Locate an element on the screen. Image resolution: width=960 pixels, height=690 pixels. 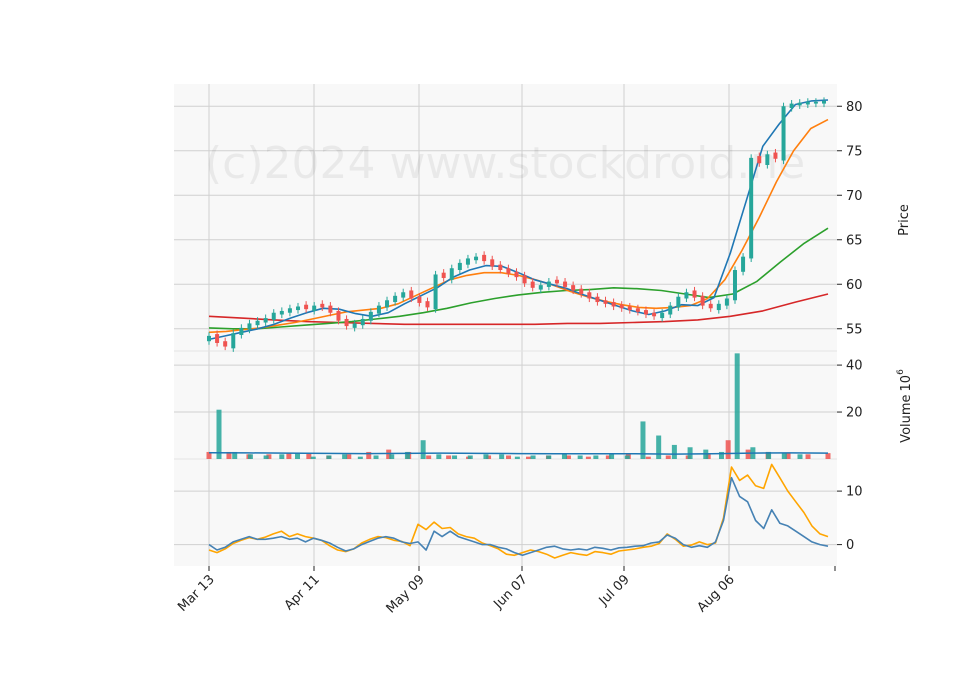
volume-average-line is located at coordinates (518, 453).